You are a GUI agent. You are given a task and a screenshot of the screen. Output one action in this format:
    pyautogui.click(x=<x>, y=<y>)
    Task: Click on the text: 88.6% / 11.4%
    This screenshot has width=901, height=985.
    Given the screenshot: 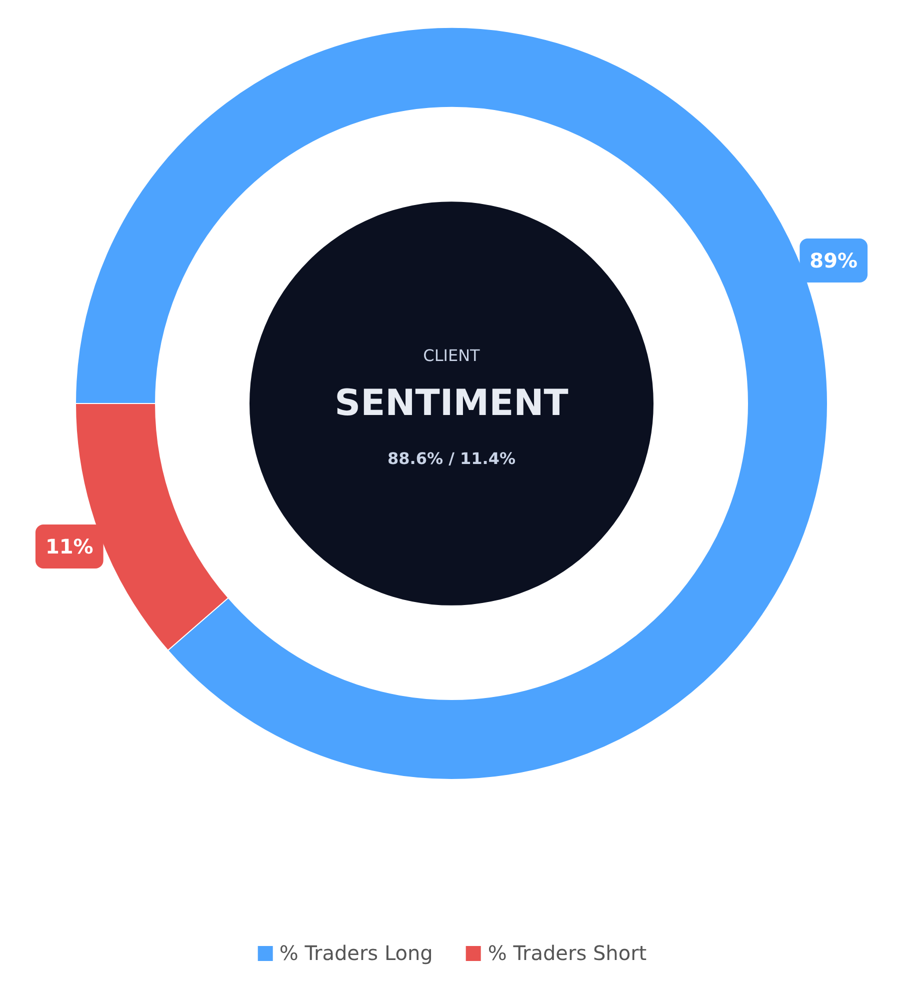 What is the action you would take?
    pyautogui.click(x=452, y=458)
    